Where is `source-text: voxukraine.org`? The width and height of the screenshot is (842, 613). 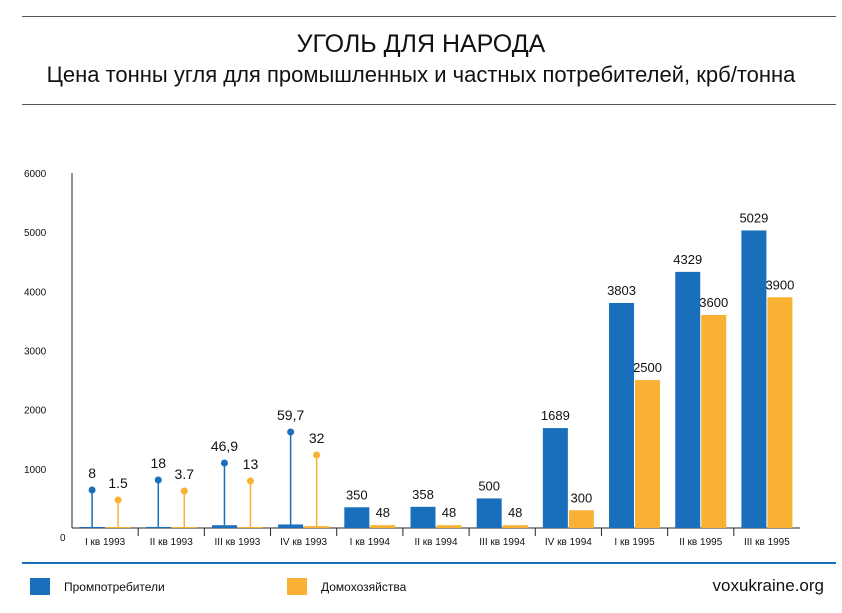 source-text: voxukraine.org is located at coordinates (768, 585).